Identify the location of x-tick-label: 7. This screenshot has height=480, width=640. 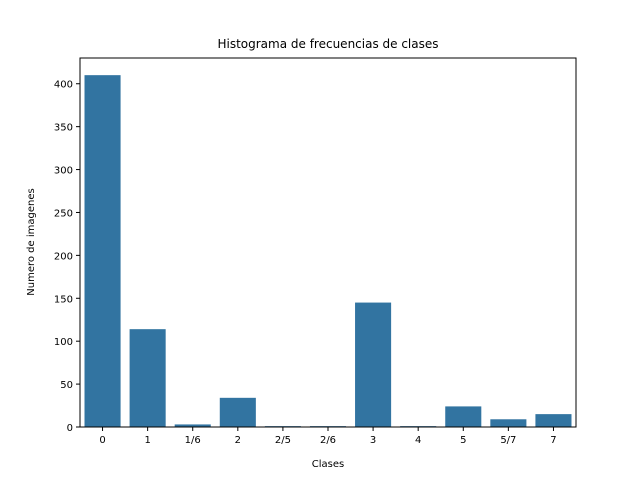
(553, 440).